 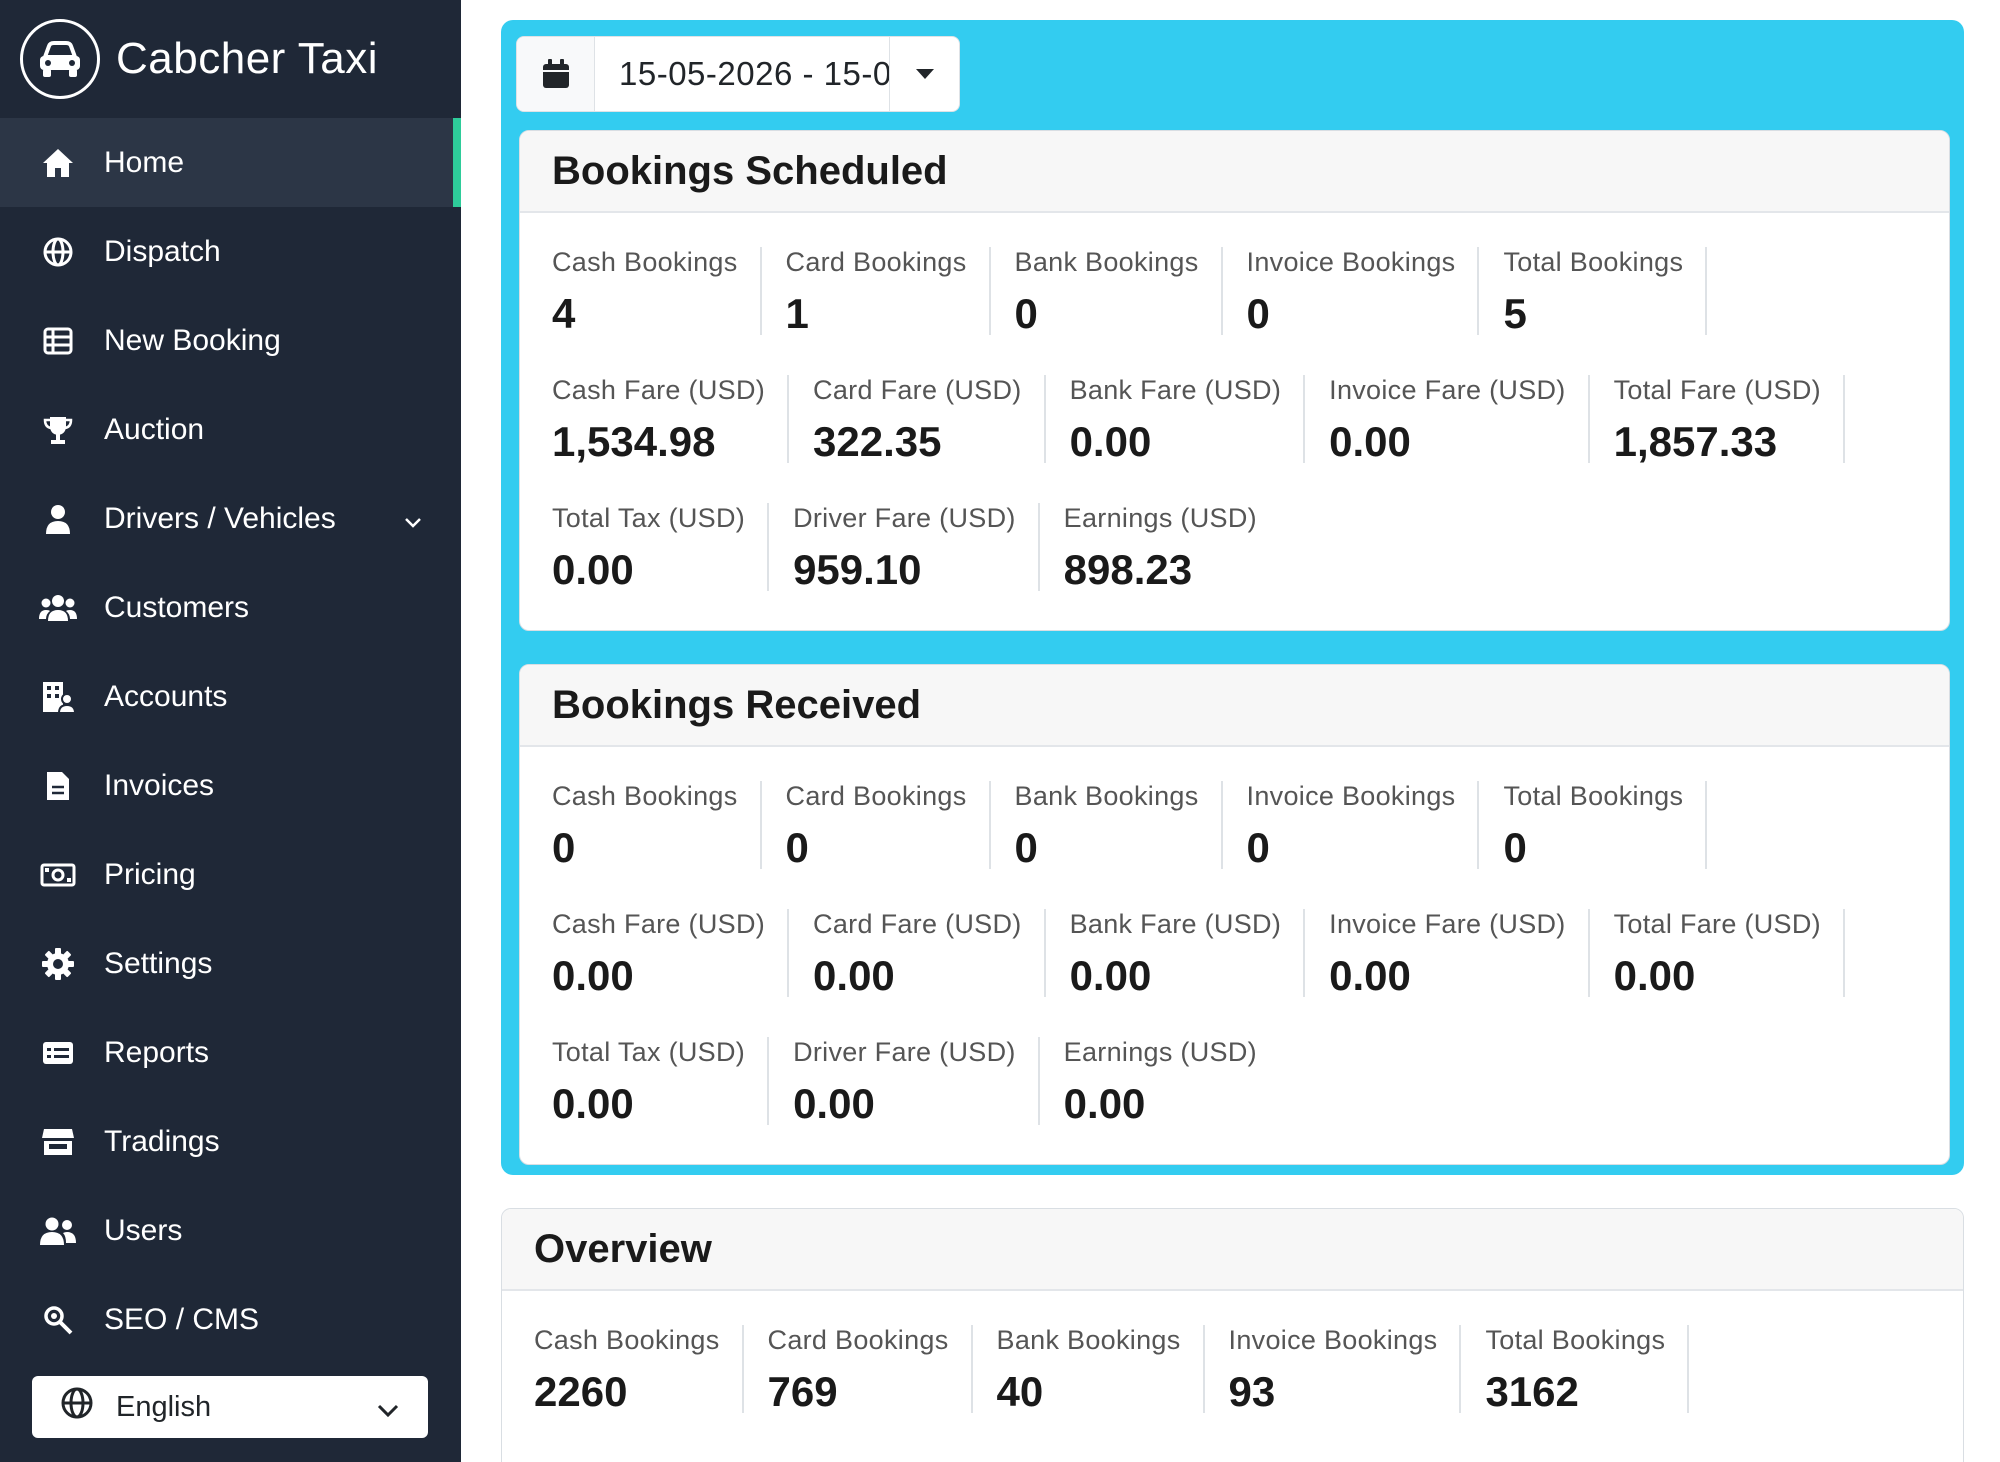 What do you see at coordinates (1160, 1052) in the screenshot?
I see `stat-label: Earnings (USD)` at bounding box center [1160, 1052].